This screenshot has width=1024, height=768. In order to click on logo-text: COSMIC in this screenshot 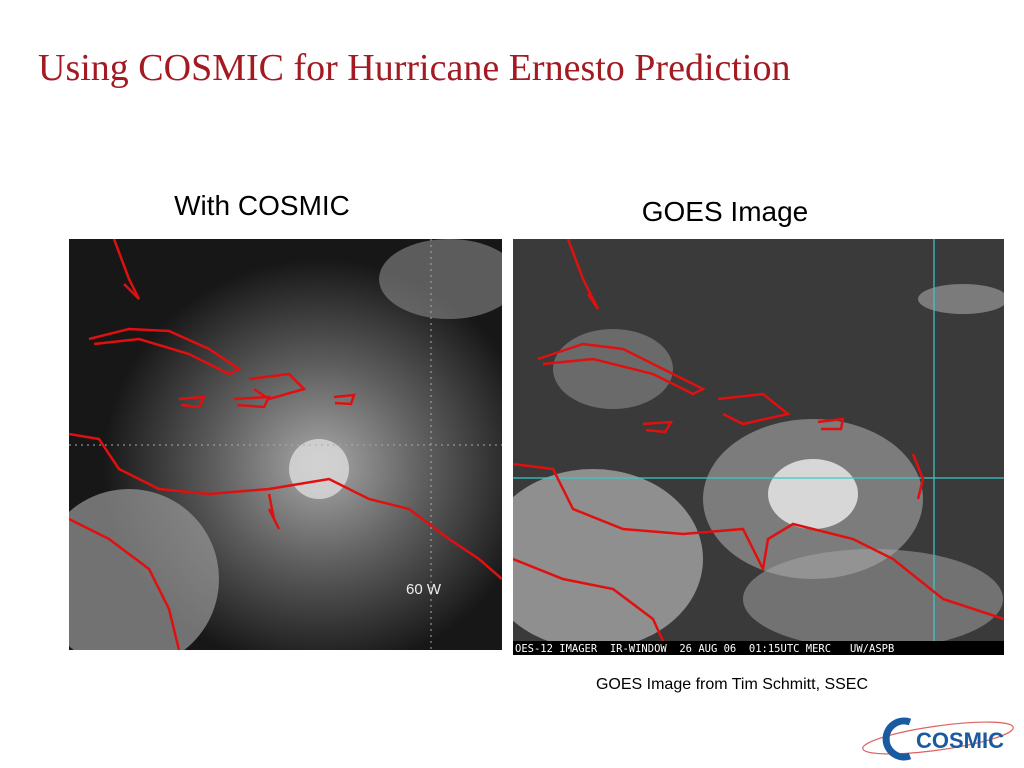, I will do `click(960, 740)`.